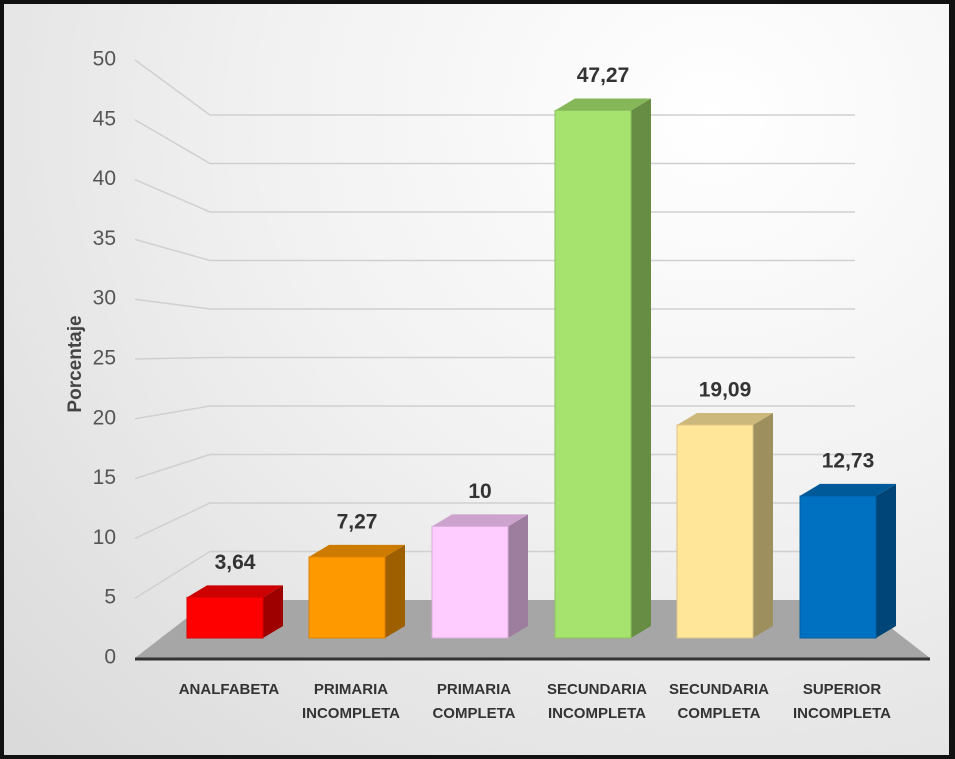 The image size is (955, 759). Describe the element at coordinates (718, 701) in the screenshot. I see `x-tick-label: SECUNDARIA COMPLETA` at that location.